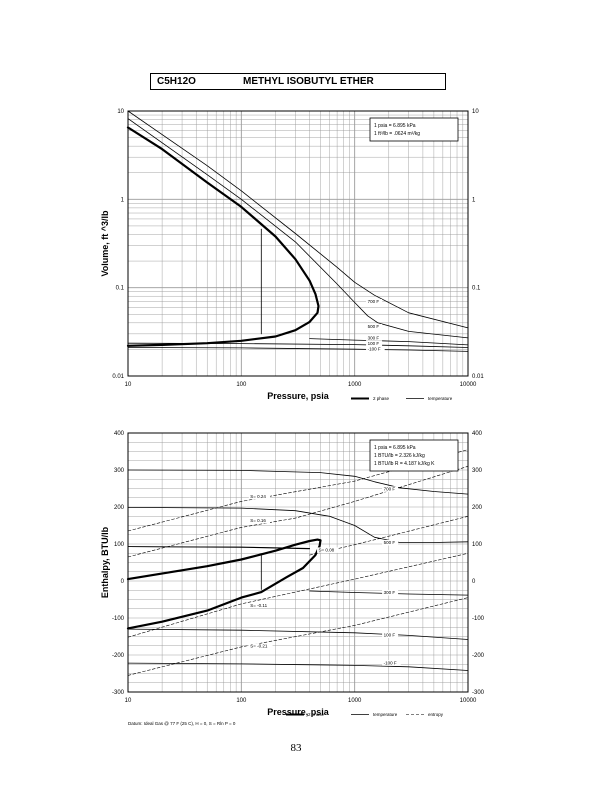  I want to click on chart2-curve-label: 700 F, so click(390, 488).